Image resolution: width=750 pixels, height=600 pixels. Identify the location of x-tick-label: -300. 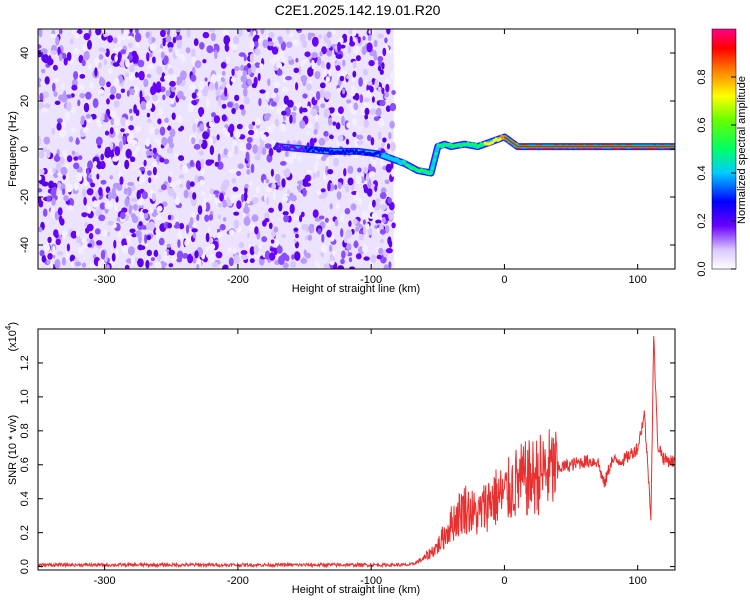
(105, 581).